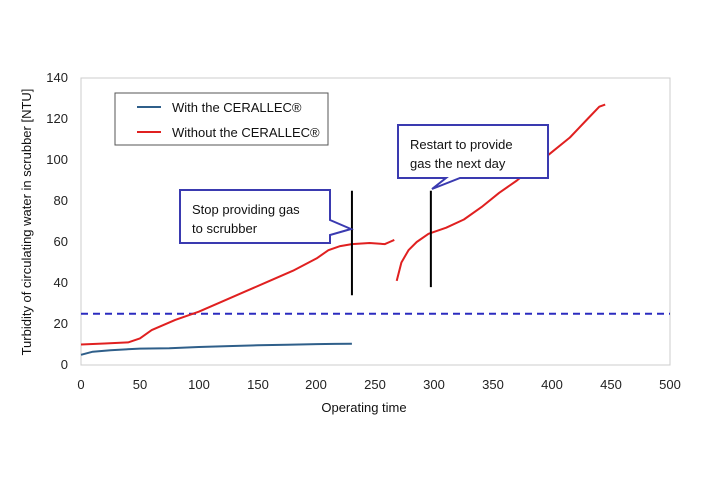  What do you see at coordinates (57, 118) in the screenshot?
I see `y-tick-label: 120` at bounding box center [57, 118].